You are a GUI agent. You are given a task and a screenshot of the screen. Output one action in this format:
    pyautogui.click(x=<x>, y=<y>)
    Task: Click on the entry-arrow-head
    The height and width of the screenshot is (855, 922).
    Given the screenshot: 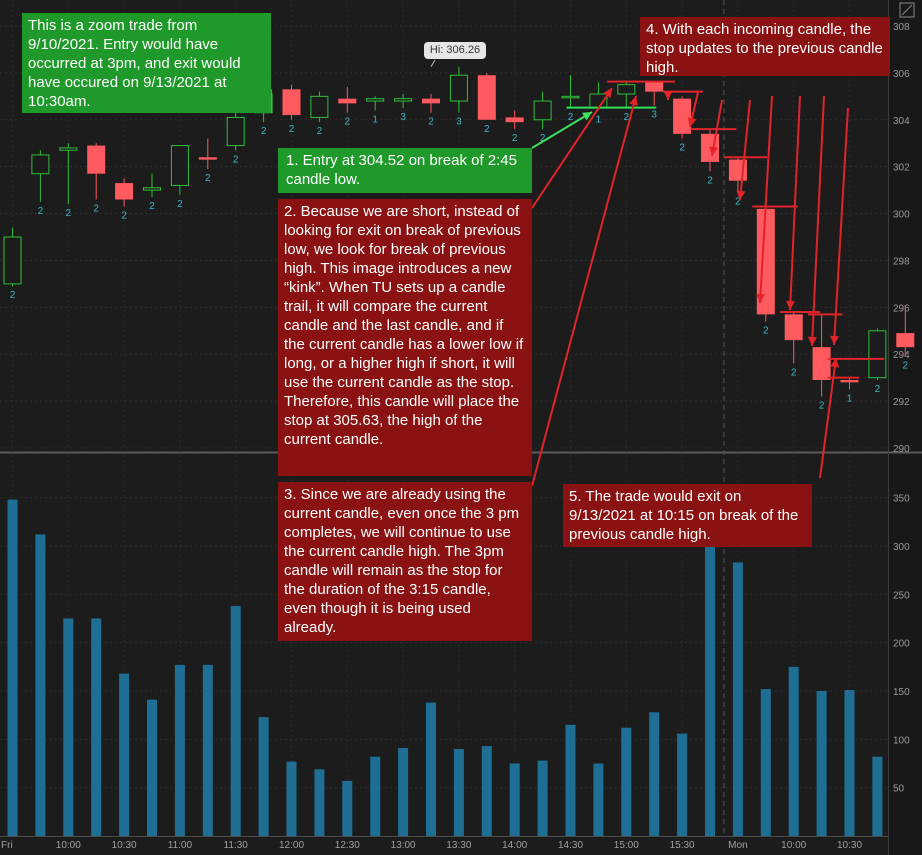 What is the action you would take?
    pyautogui.click(x=586, y=116)
    